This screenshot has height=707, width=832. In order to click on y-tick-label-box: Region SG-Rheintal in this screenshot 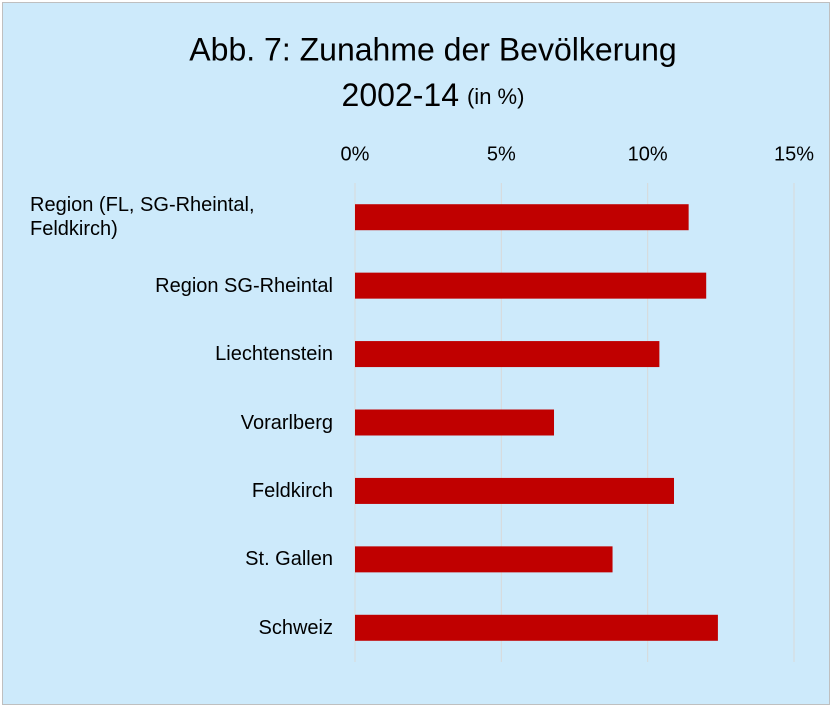, I will do `click(181, 286)`.